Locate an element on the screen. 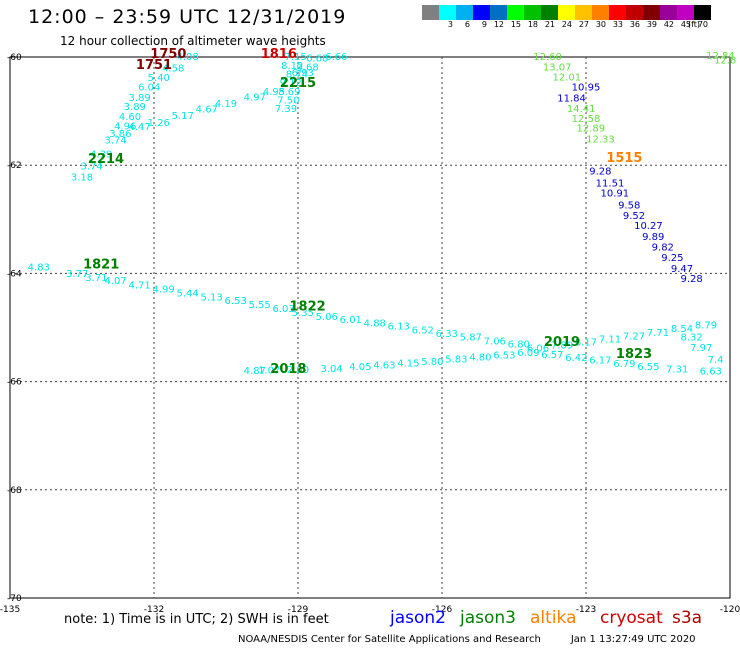  lon-tick-label: -120 is located at coordinates (730, 610).